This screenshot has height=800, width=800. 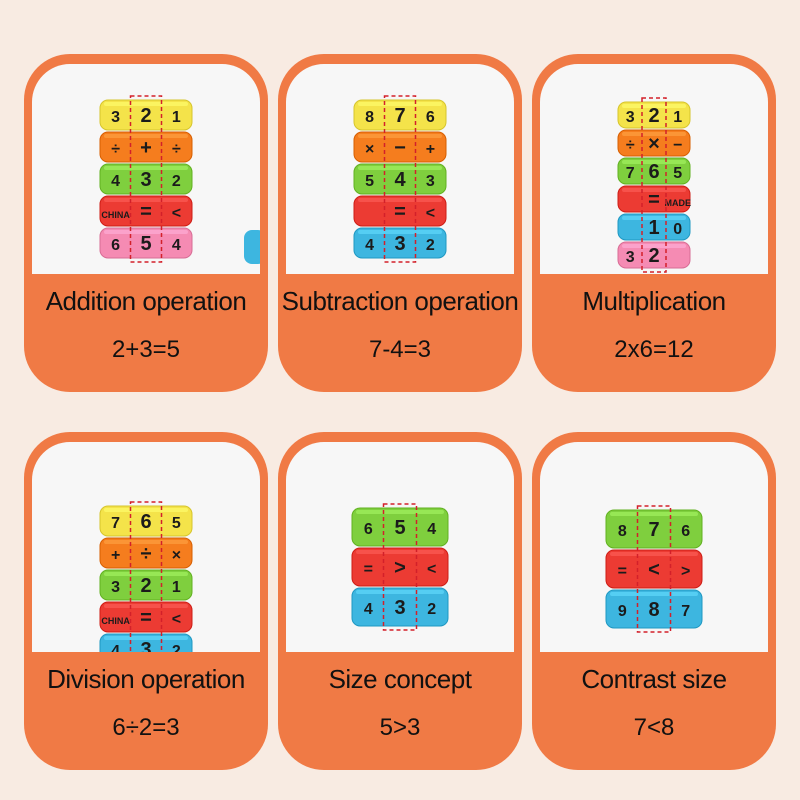 I want to click on ring: 5 4 3, so click(x=400, y=179).